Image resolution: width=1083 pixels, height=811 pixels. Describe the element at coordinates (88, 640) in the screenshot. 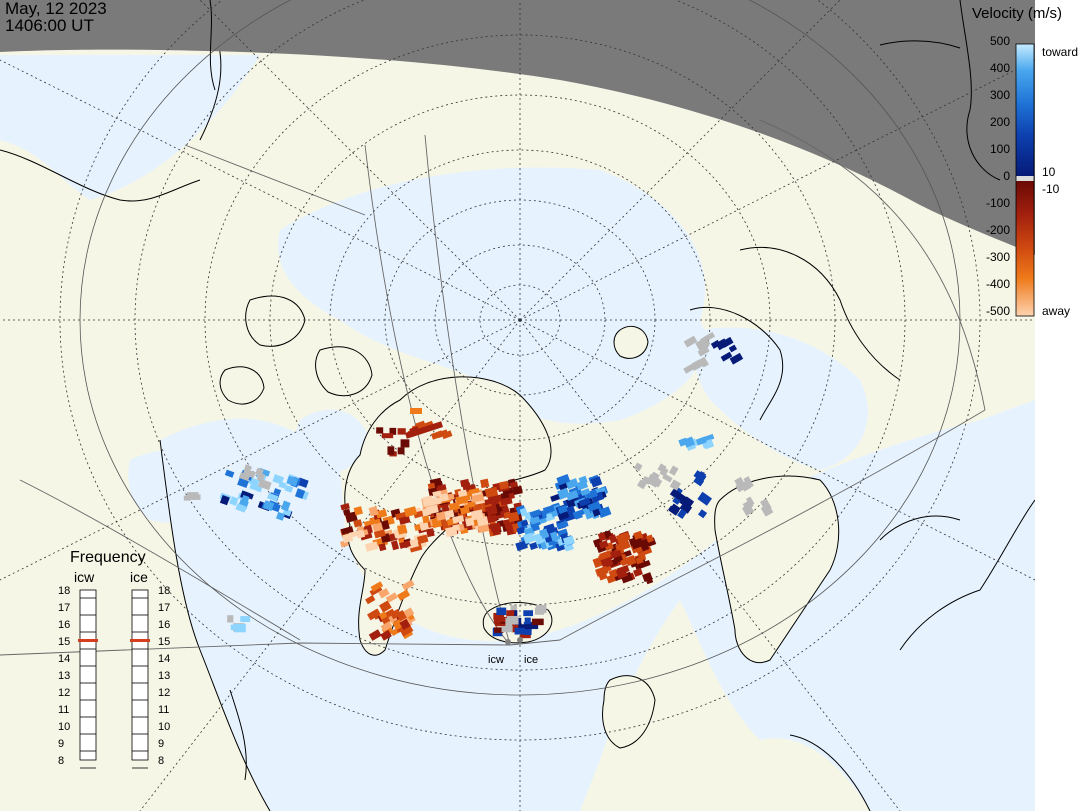

I see `icw-selected-frequency-marker` at that location.